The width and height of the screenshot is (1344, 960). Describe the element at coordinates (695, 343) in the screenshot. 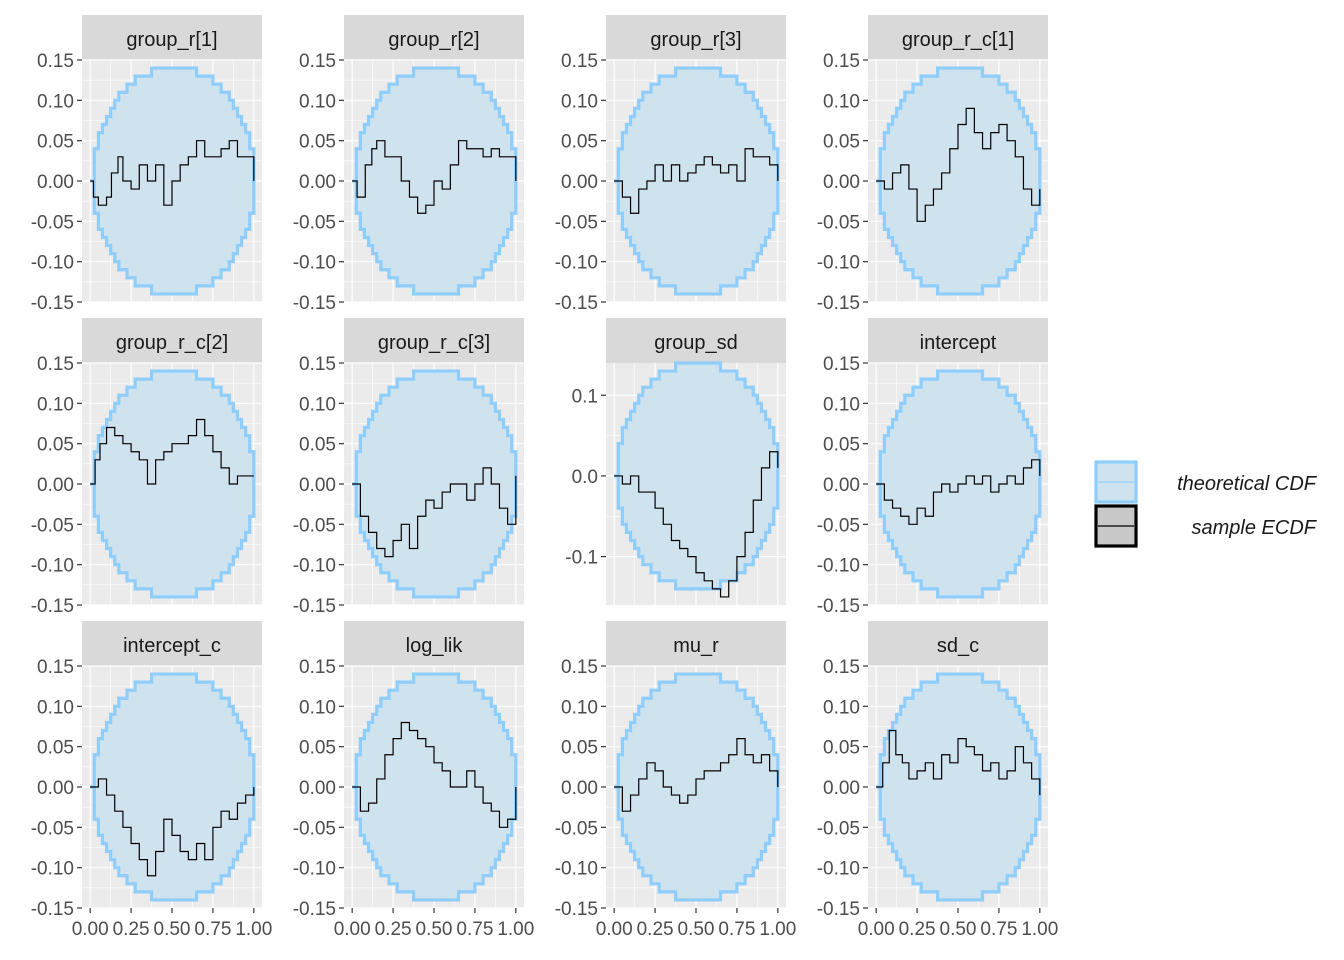

I see `facet-title: group_sd` at that location.